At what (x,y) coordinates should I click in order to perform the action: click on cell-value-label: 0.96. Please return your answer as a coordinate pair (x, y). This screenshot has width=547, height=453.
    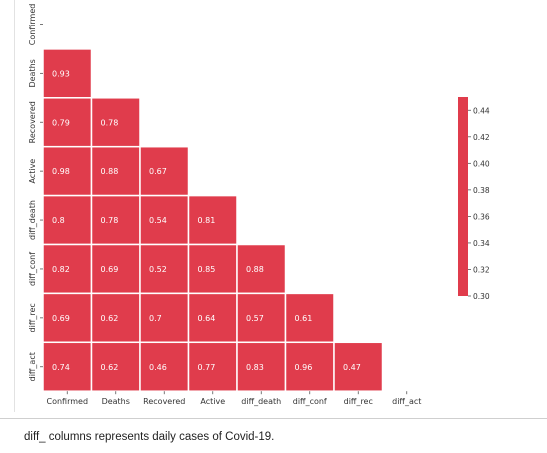
    Looking at the image, I should click on (304, 367).